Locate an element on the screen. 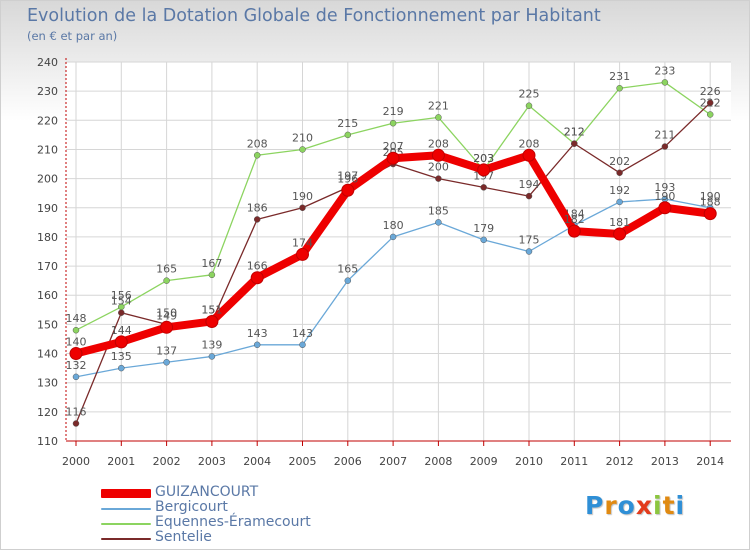  x-tick-label: 2011 is located at coordinates (574, 461).